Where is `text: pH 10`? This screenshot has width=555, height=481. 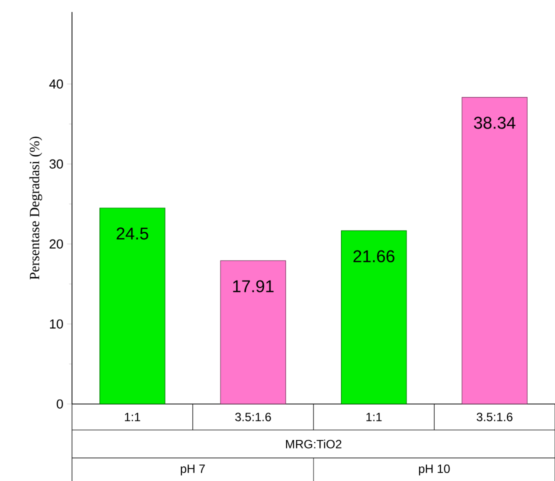 text: pH 10 is located at coordinates (434, 470).